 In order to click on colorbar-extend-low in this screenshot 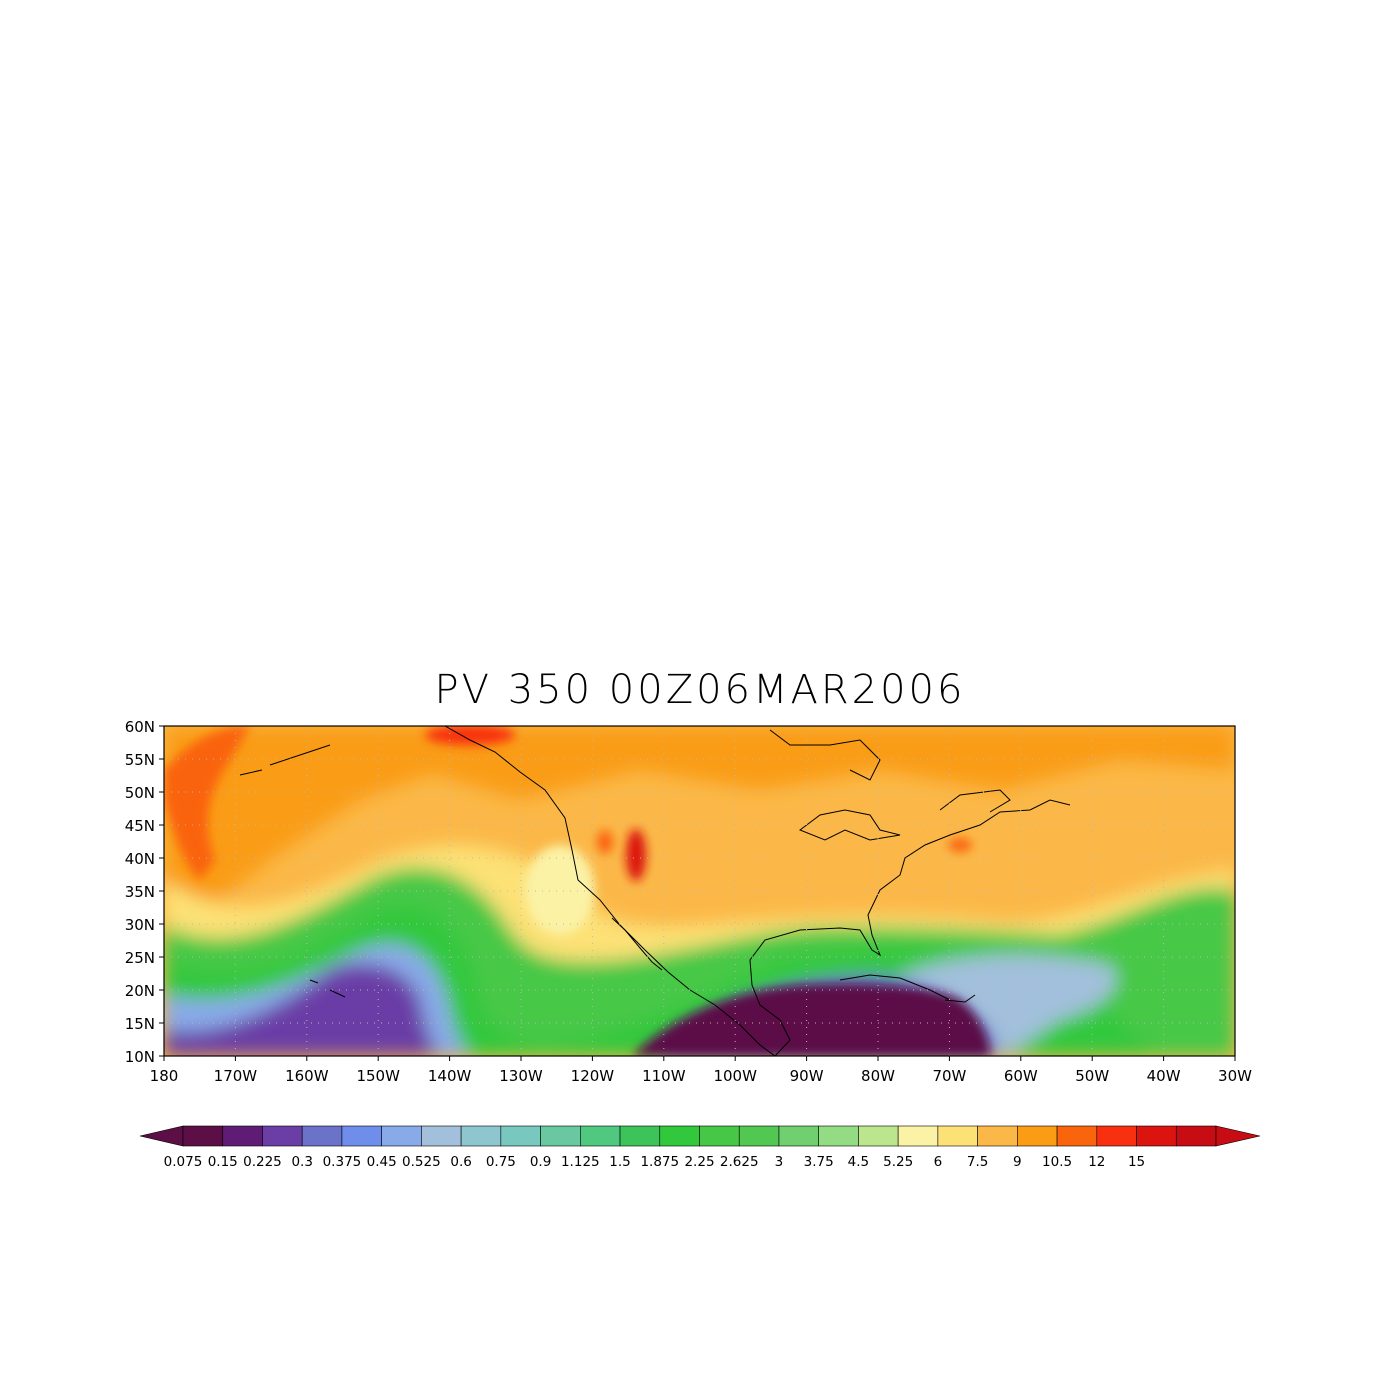, I will do `click(161, 1136)`.